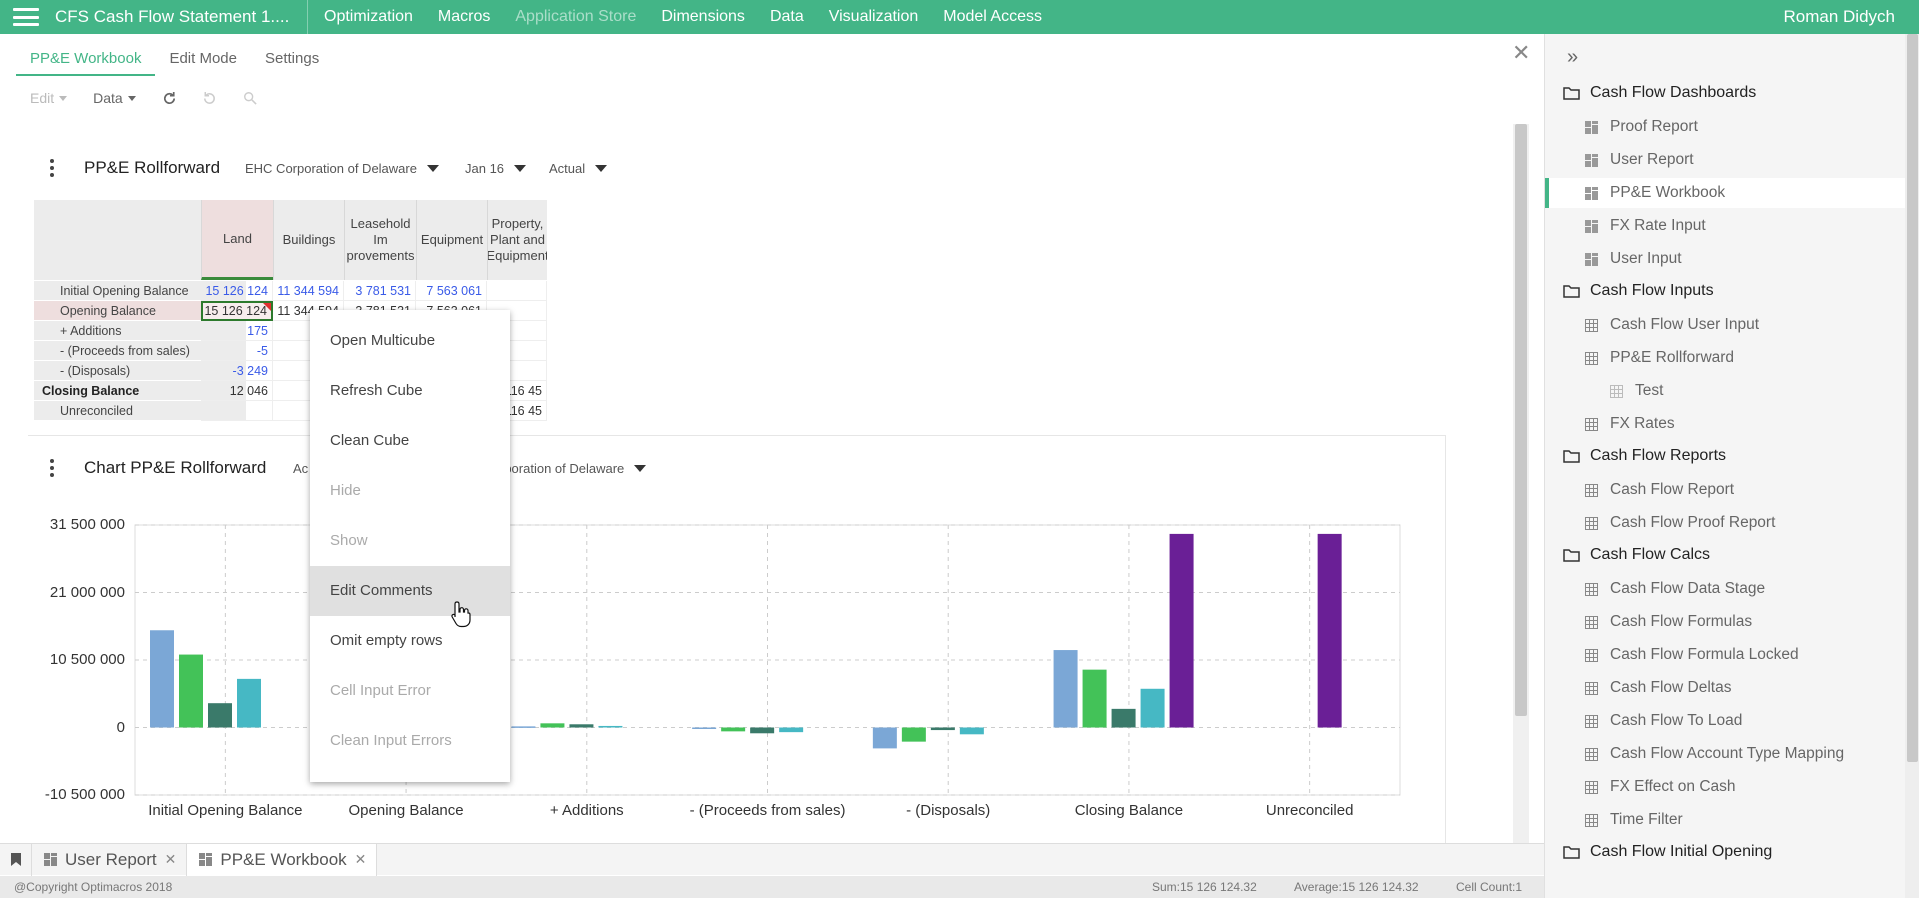 This screenshot has height=898, width=1919. Describe the element at coordinates (578, 168) in the screenshot. I see `version-filter: Actual` at that location.